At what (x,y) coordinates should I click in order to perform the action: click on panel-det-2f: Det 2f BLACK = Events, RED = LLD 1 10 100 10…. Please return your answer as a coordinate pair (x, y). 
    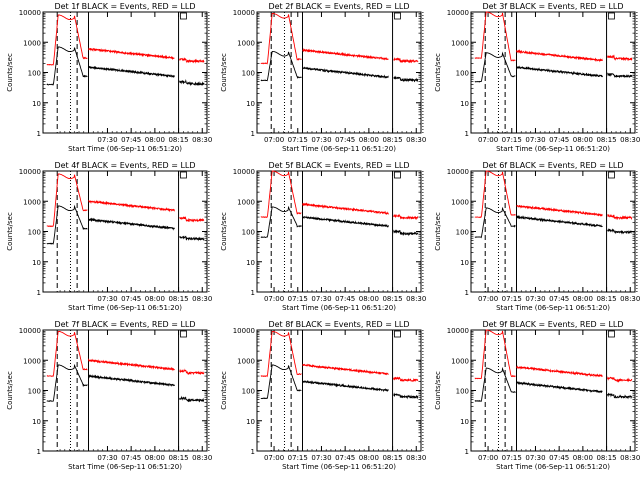
    Looking at the image, I should click on (323, 77).